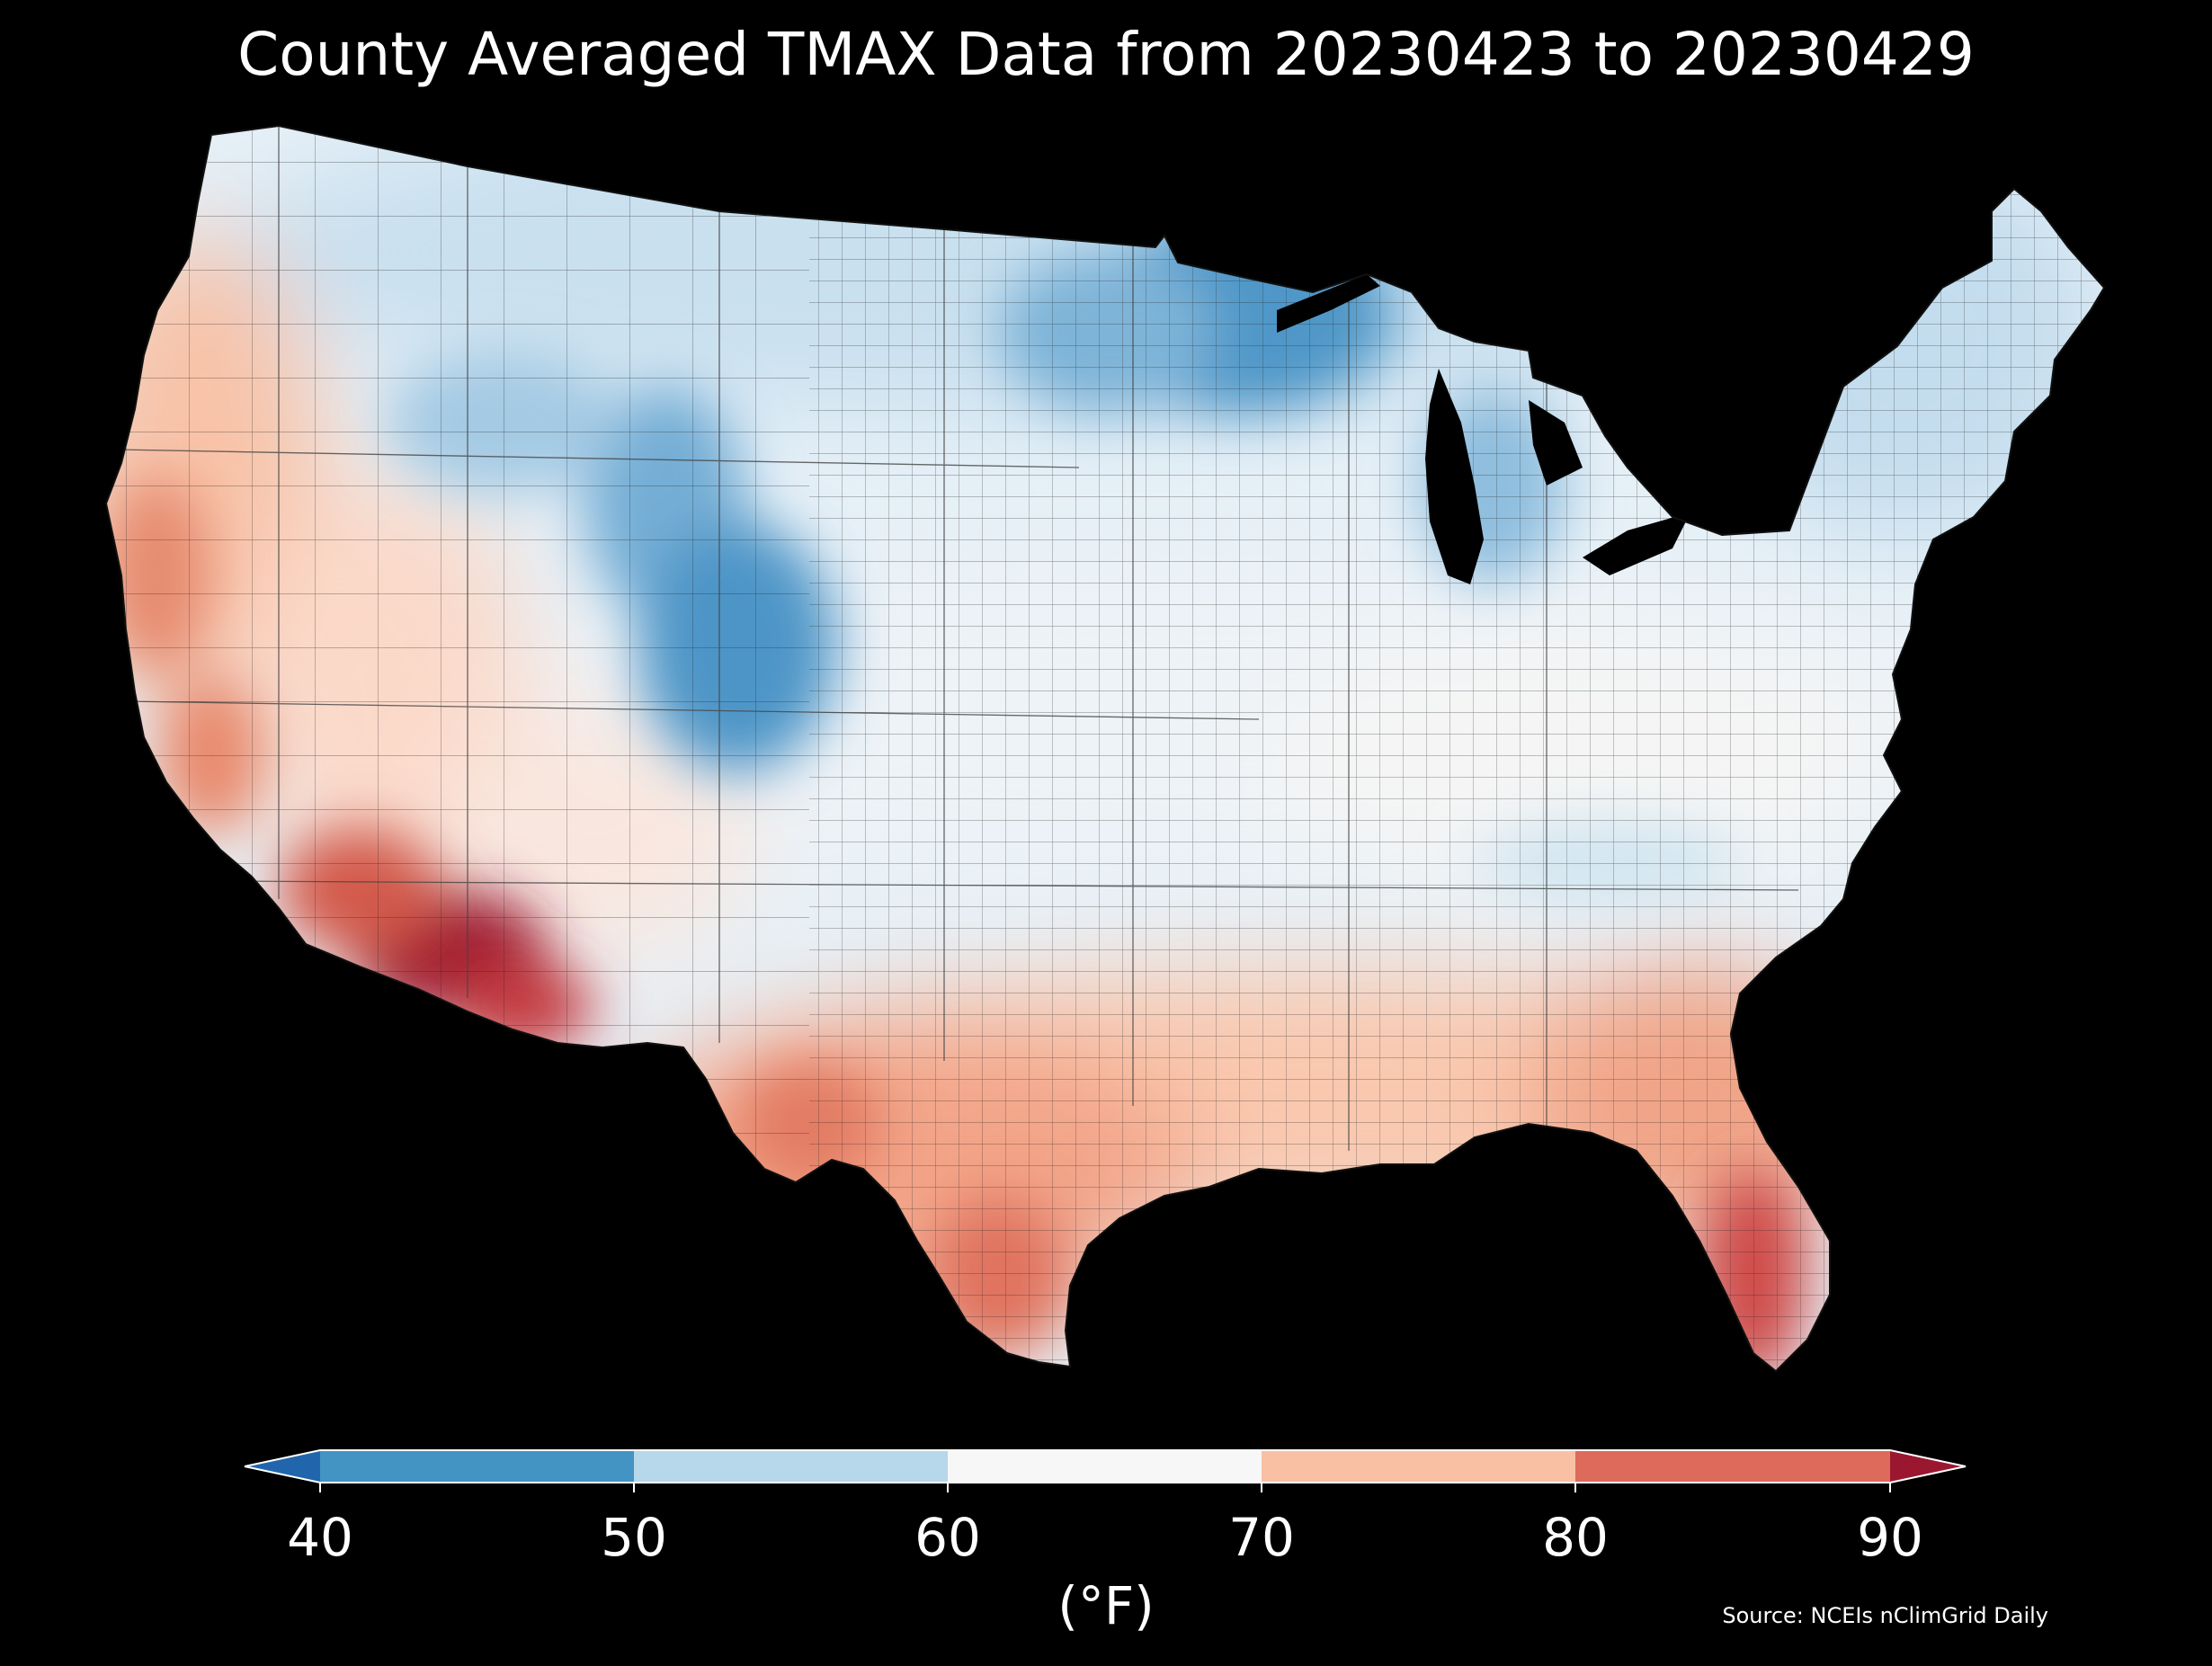 The image size is (2212, 1666). I want to click on colorbar-extend-low, so click(282, 1466).